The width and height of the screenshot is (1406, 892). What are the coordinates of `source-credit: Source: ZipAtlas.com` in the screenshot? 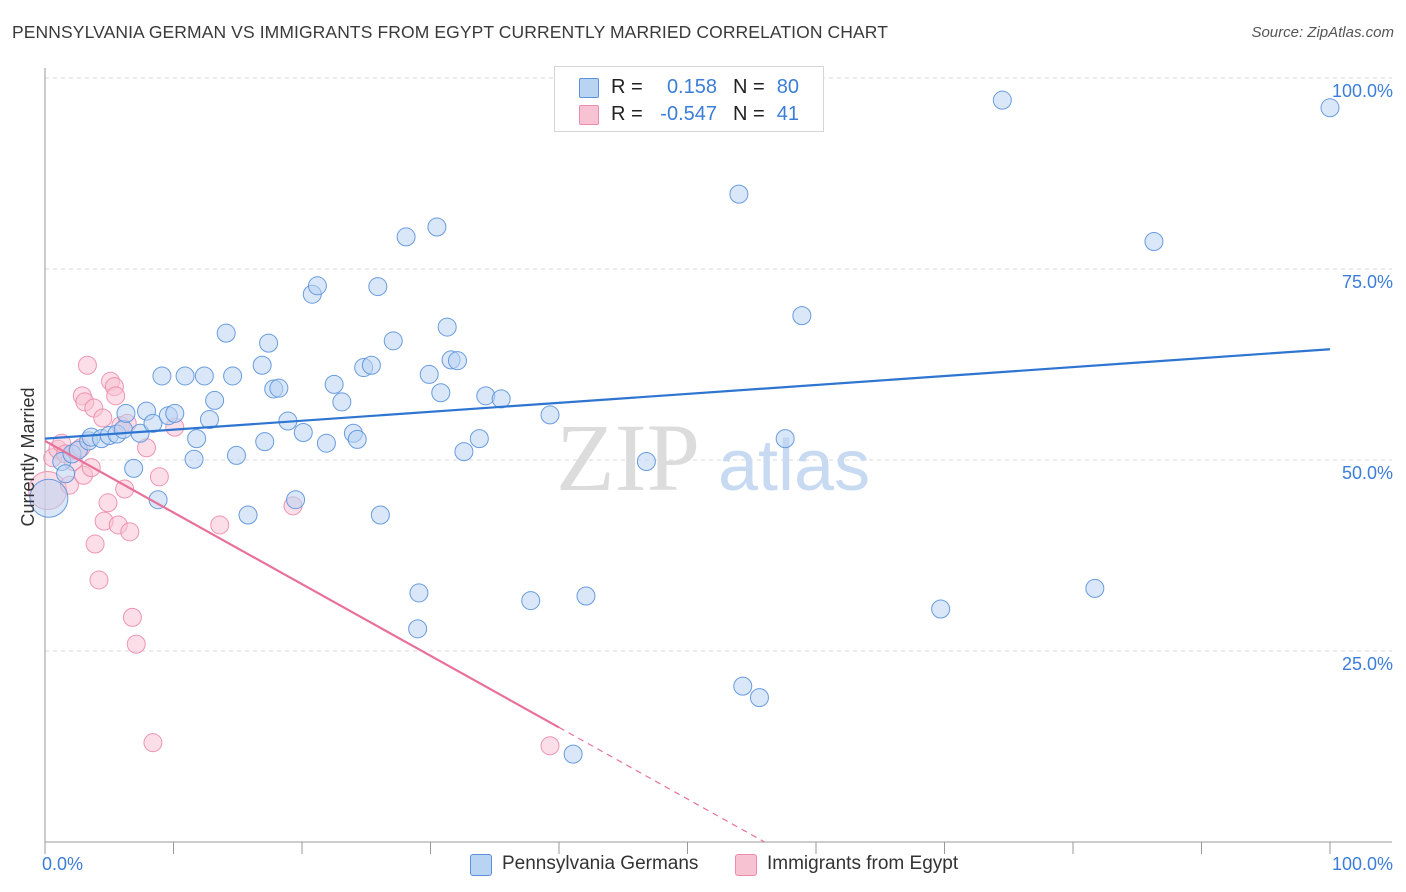 It's located at (1322, 32).